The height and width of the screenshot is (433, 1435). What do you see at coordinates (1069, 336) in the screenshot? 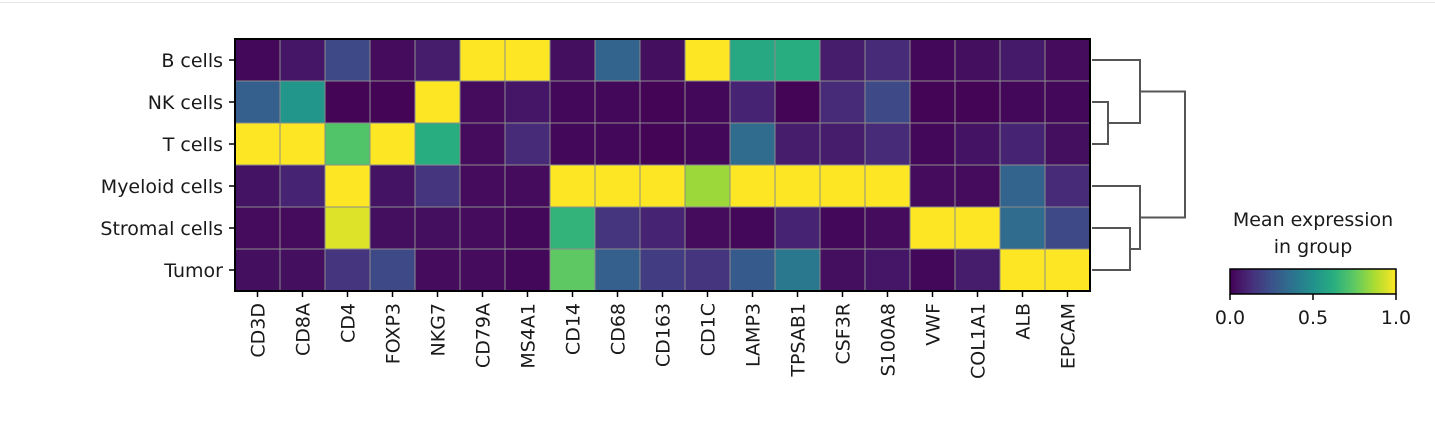
I see `column-label: EPCAM` at bounding box center [1069, 336].